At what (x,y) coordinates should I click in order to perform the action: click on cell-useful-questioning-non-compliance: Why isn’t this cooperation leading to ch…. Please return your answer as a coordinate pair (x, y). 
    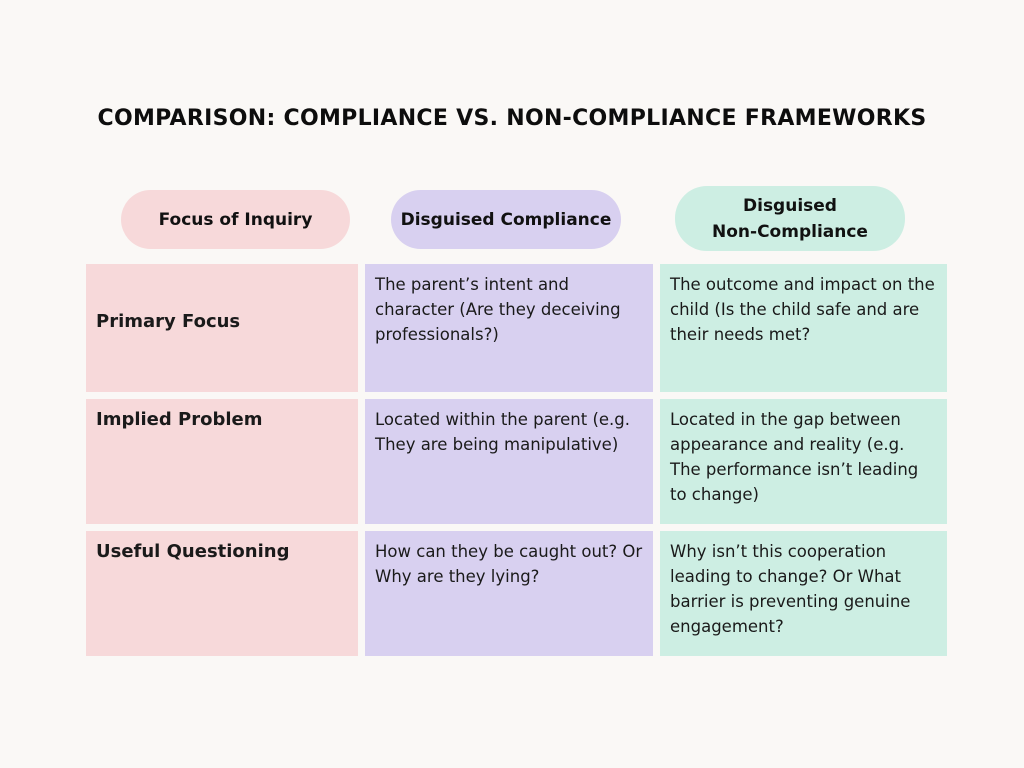
    Looking at the image, I should click on (803, 593).